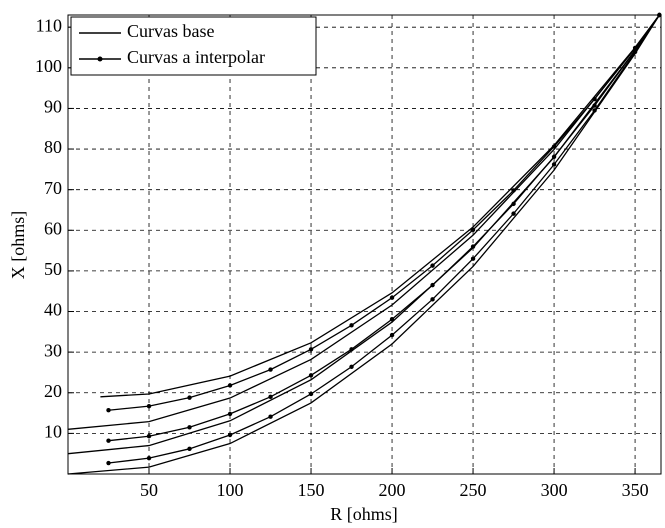  I want to click on legend-box, so click(193, 46).